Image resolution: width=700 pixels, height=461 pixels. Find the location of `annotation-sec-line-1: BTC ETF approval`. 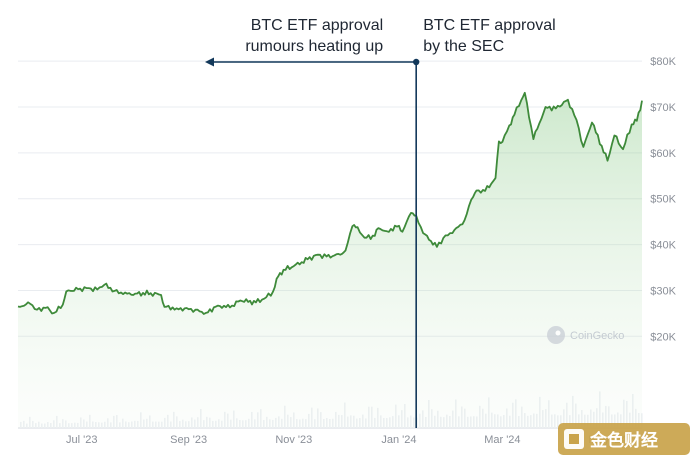

annotation-sec-line-1: BTC ETF approval is located at coordinates (489, 25).